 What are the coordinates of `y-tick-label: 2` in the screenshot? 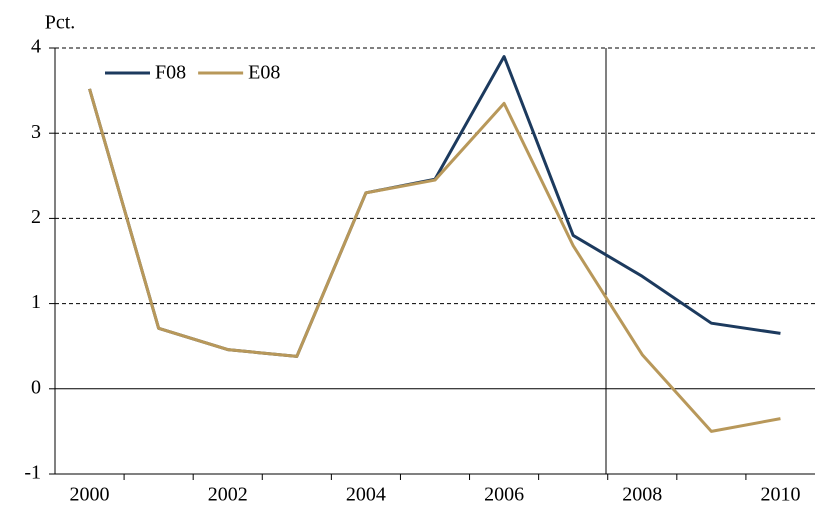 It's located at (36, 217).